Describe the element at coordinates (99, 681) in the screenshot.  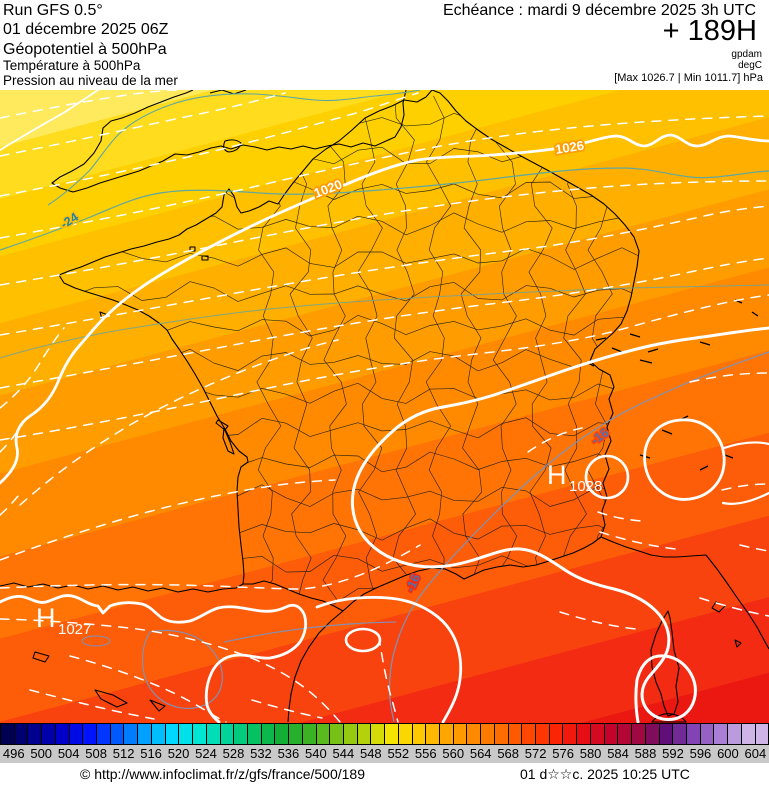
I see `spain-terrain-marks` at that location.